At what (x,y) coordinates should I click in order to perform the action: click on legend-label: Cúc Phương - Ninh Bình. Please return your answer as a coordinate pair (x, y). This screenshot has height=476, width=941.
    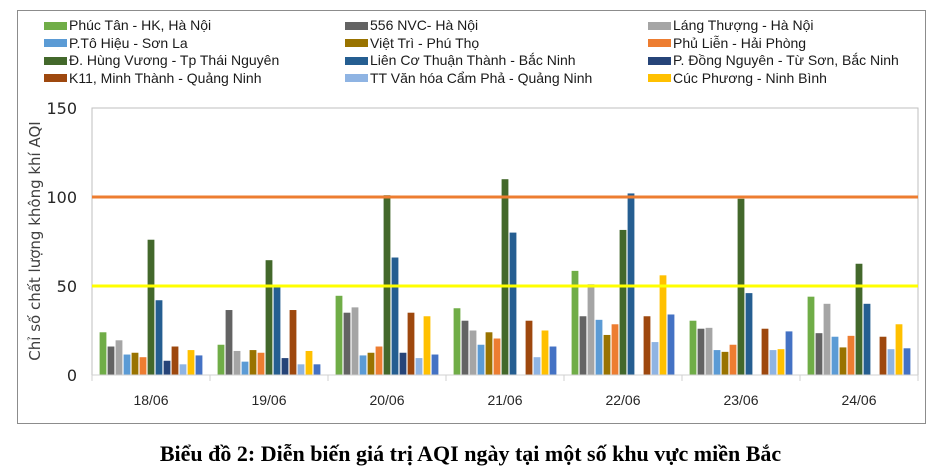
    Looking at the image, I should click on (750, 77).